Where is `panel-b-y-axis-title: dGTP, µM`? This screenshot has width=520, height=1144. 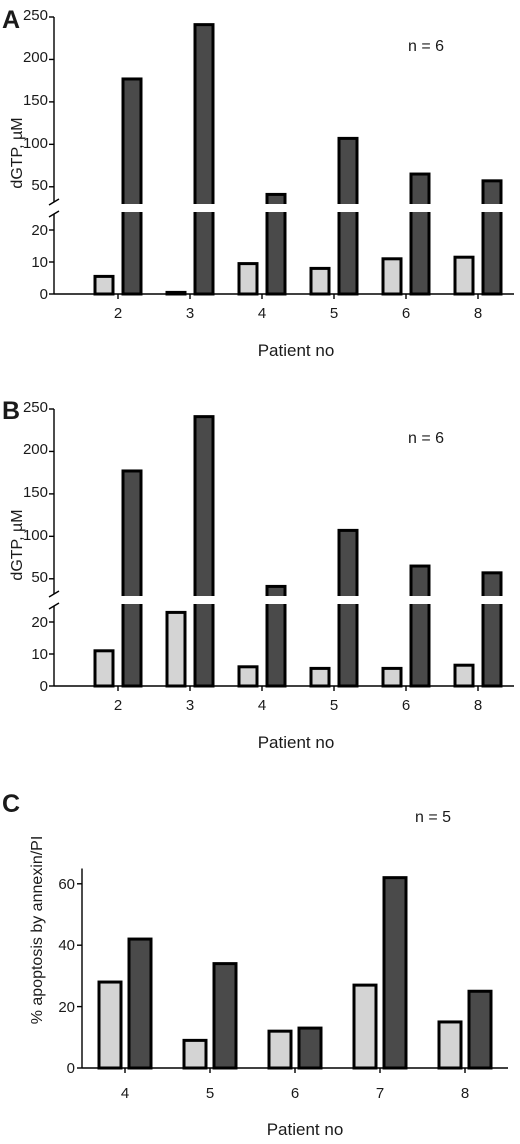 panel-b-y-axis-title: dGTP, µM is located at coordinates (17, 544).